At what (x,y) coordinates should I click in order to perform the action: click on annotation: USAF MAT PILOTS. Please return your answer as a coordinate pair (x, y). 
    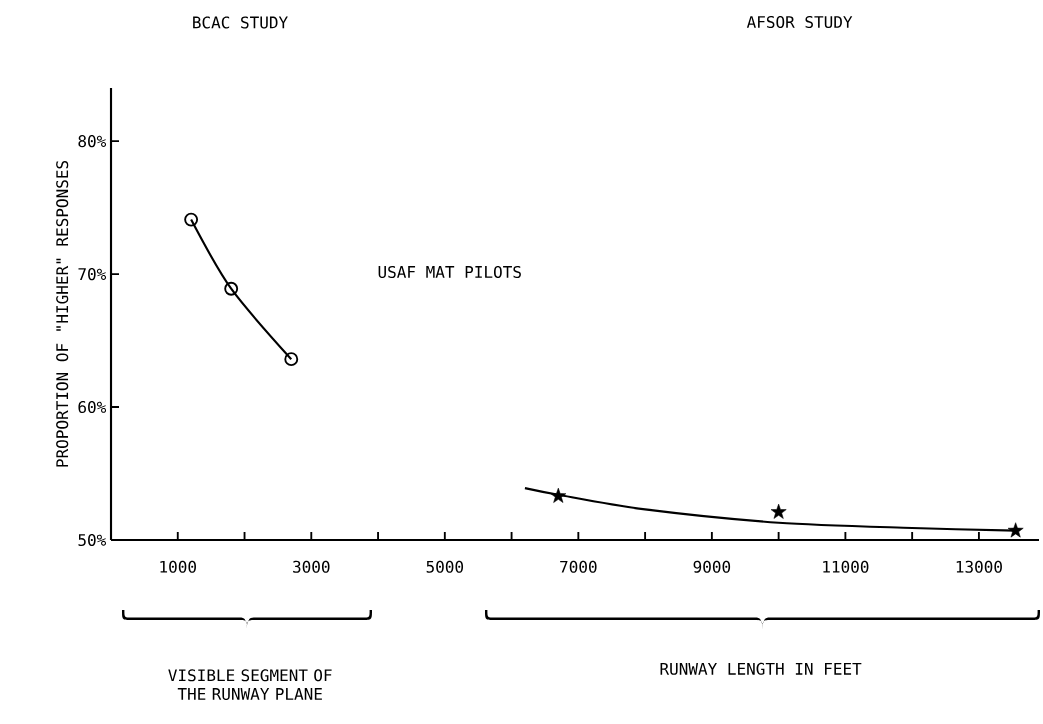
    Looking at the image, I should click on (449, 272).